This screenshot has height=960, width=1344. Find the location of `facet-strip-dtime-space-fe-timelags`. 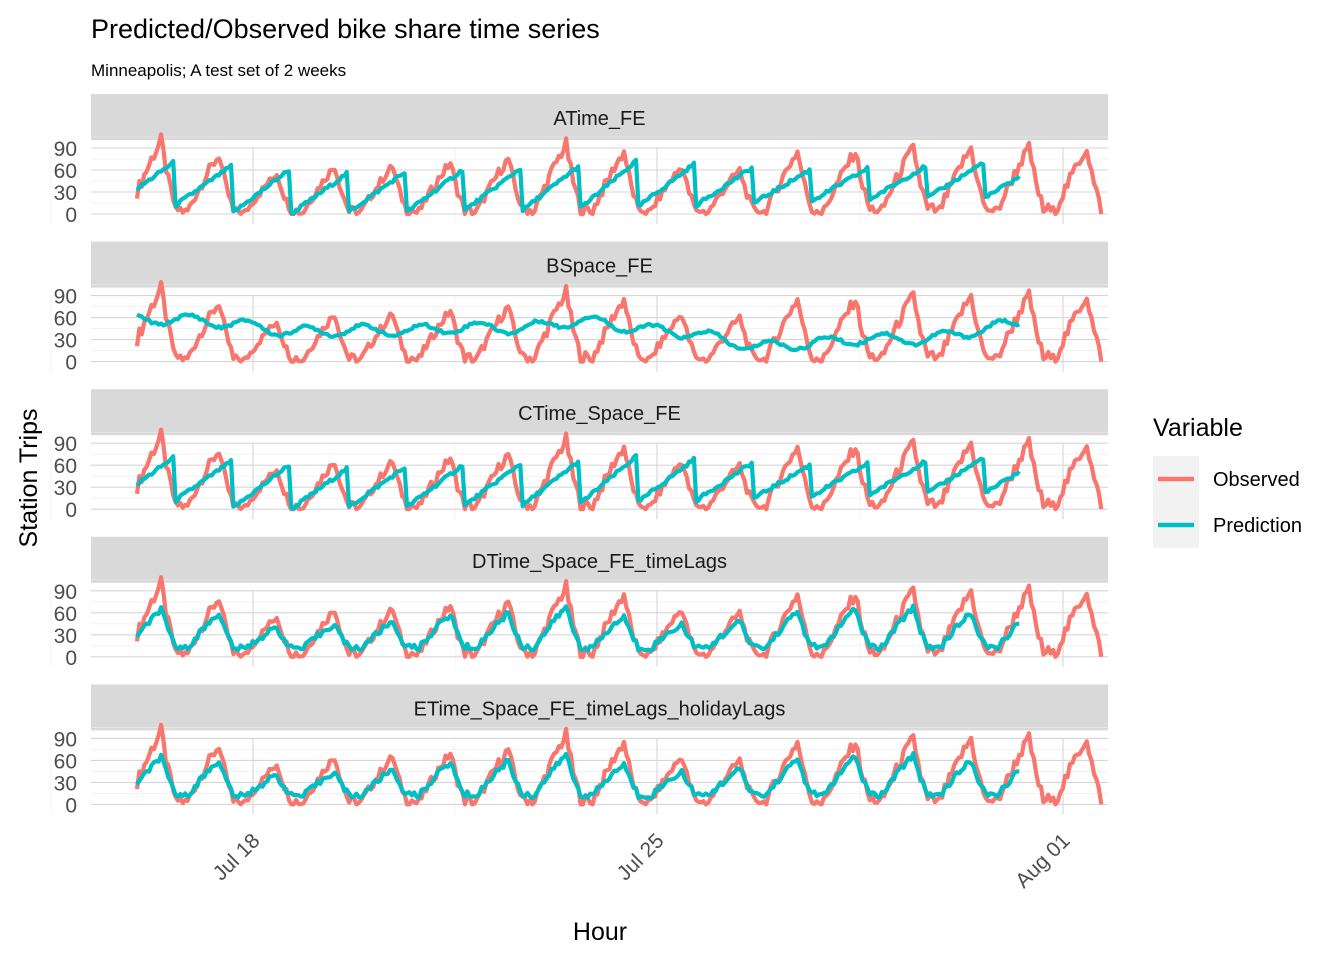

facet-strip-dtime-space-fe-timelags is located at coordinates (599, 559).